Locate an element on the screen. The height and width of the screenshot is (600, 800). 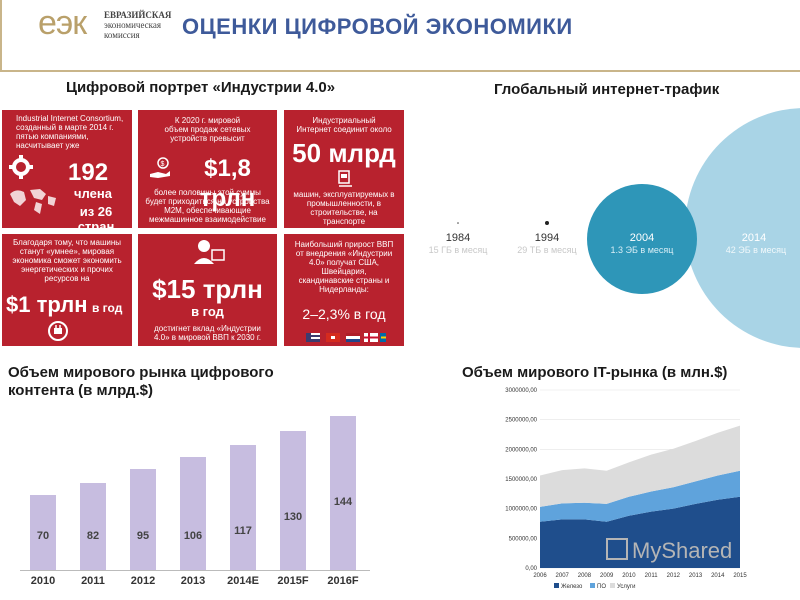
bar-2015F is located at coordinates (293, 500).